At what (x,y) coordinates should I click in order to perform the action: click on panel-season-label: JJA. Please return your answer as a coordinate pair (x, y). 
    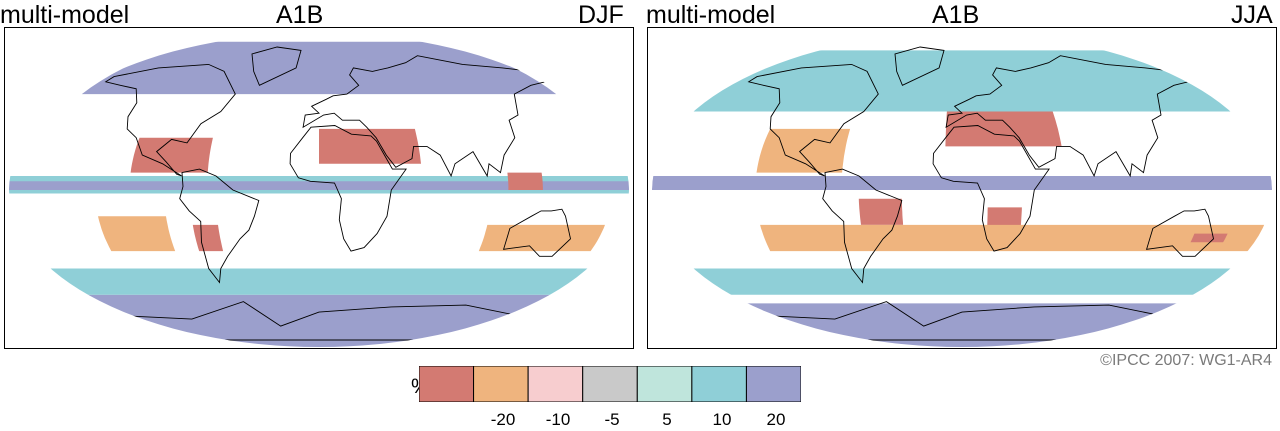
    Looking at the image, I should click on (1252, 15).